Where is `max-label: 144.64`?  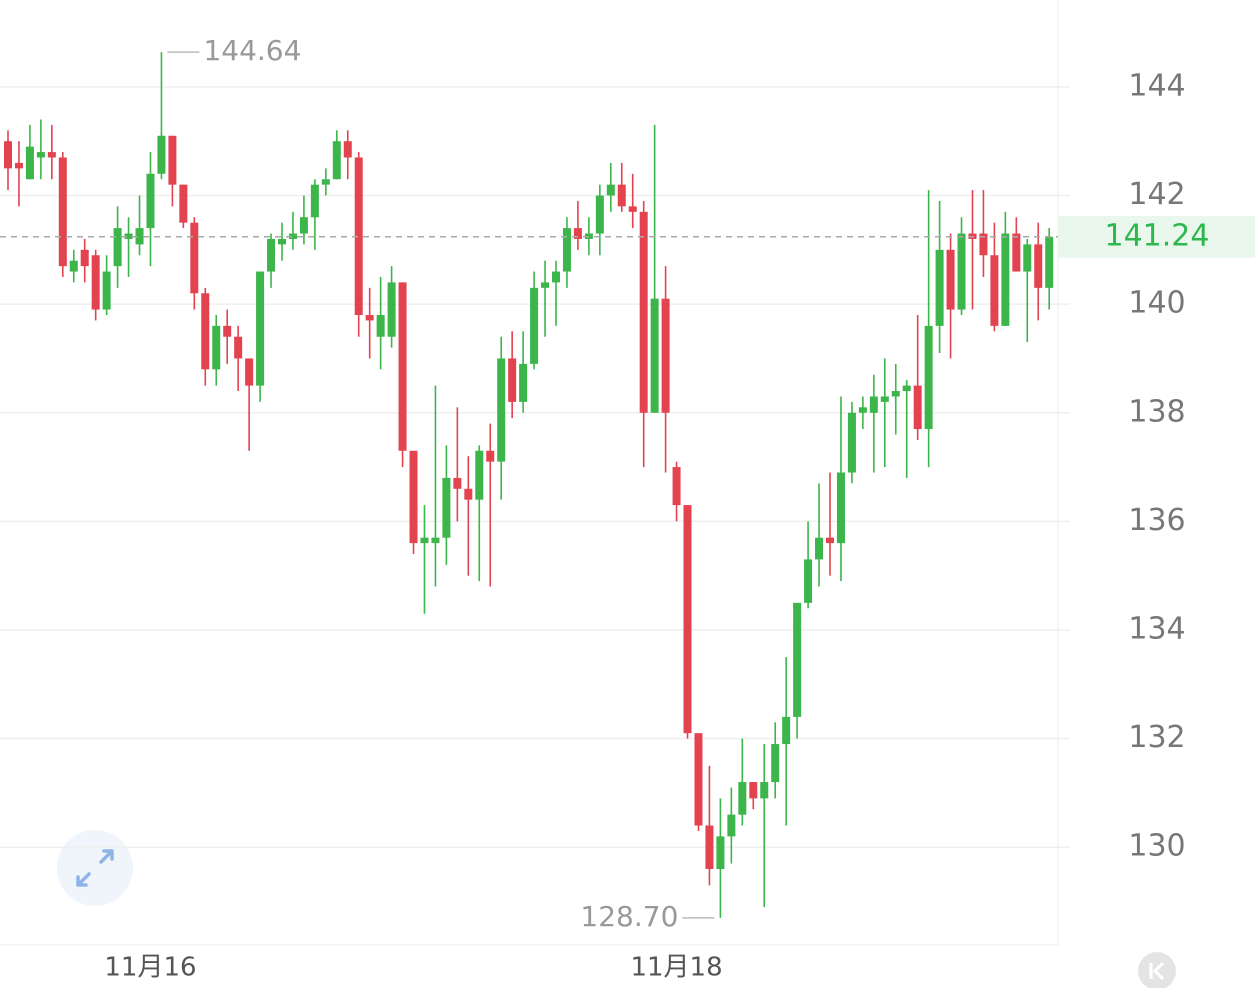
max-label: 144.64 is located at coordinates (252, 50).